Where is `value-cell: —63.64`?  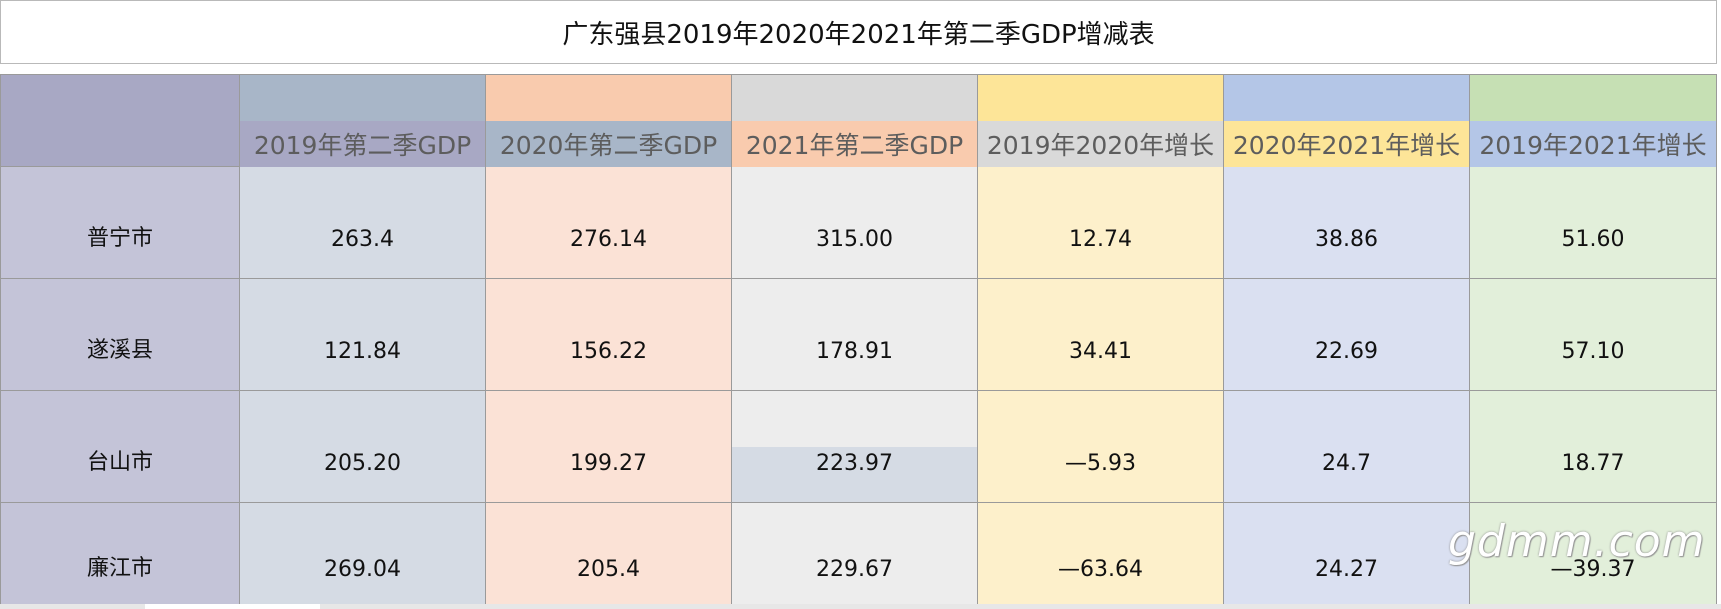
value-cell: —63.64 is located at coordinates (1101, 556).